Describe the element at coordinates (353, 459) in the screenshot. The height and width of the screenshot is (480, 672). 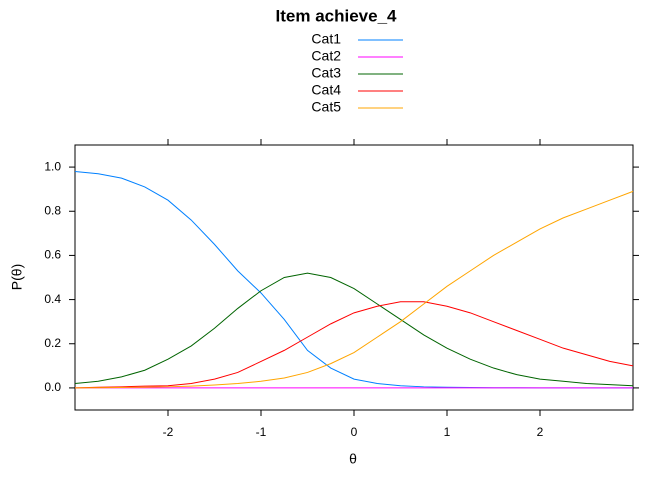
I see `x-axis-label: θ` at that location.